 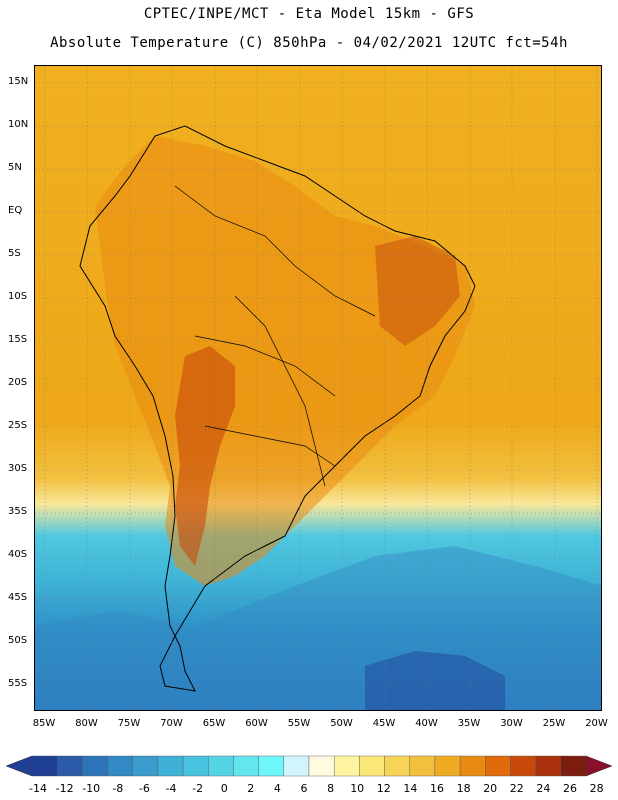 I want to click on colorbar-label: 22, so click(x=516, y=788).